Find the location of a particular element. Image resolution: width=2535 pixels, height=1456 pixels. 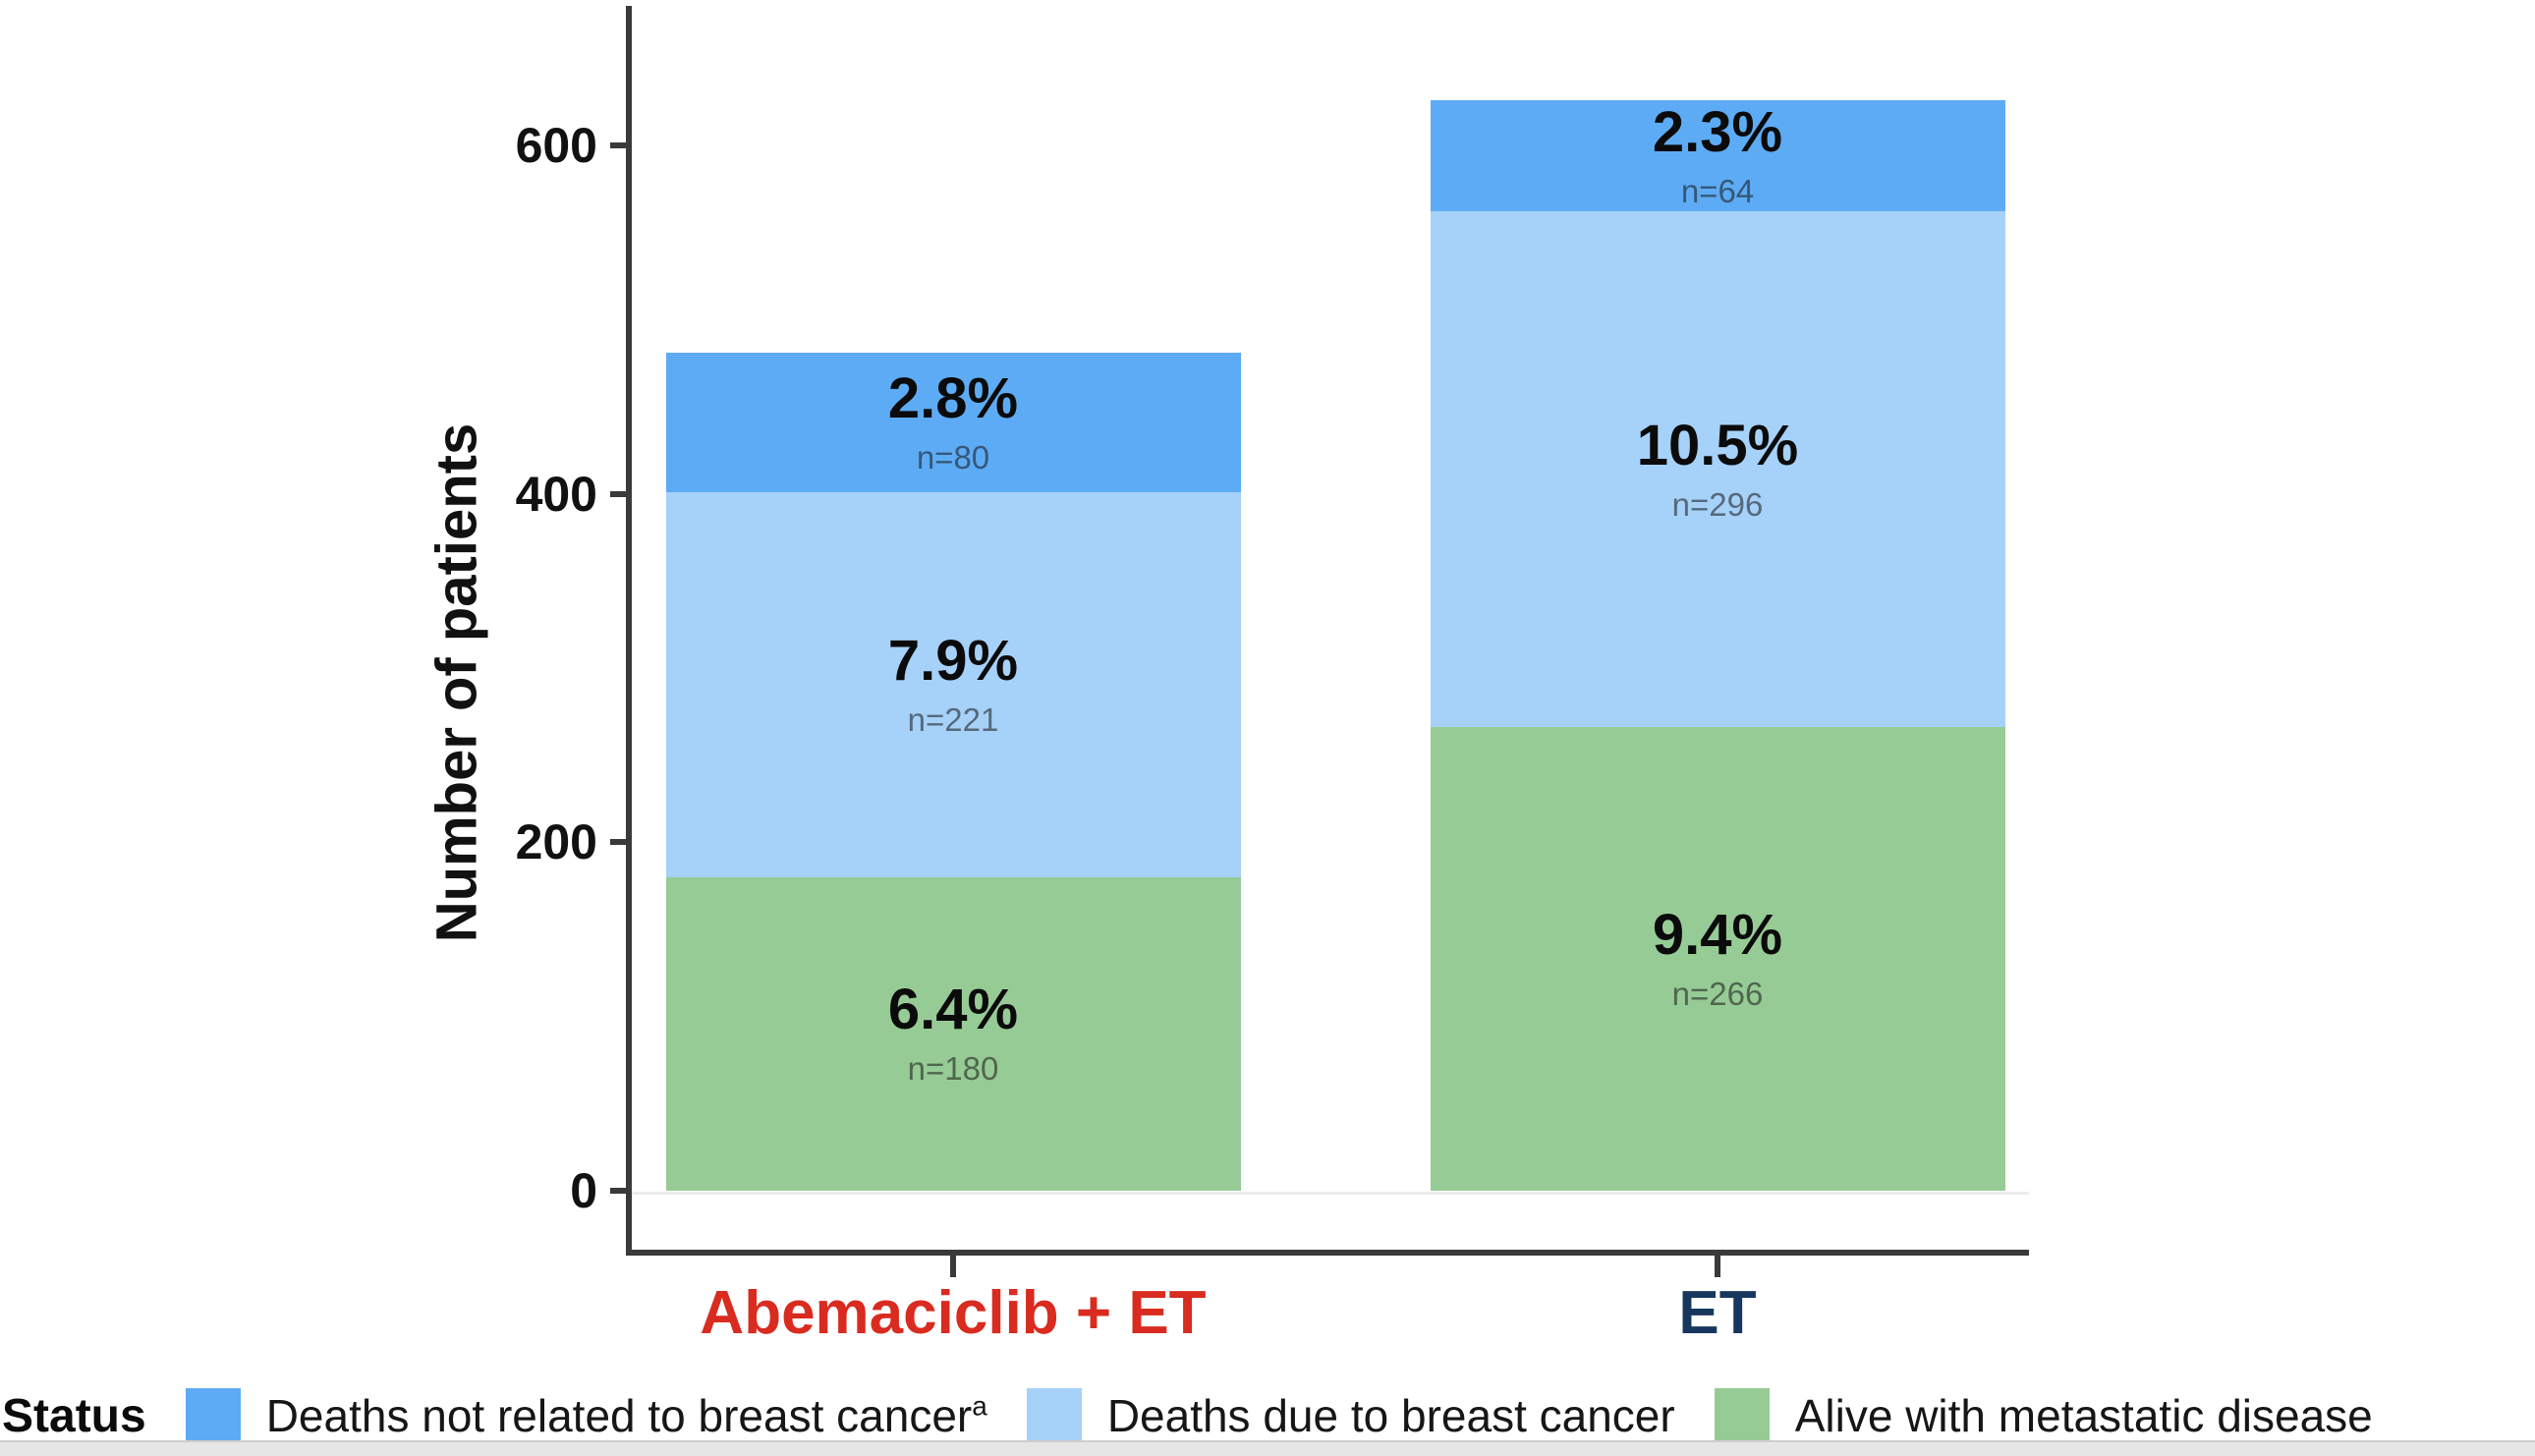

bar-segment: 10.5% n=296 is located at coordinates (1717, 469).